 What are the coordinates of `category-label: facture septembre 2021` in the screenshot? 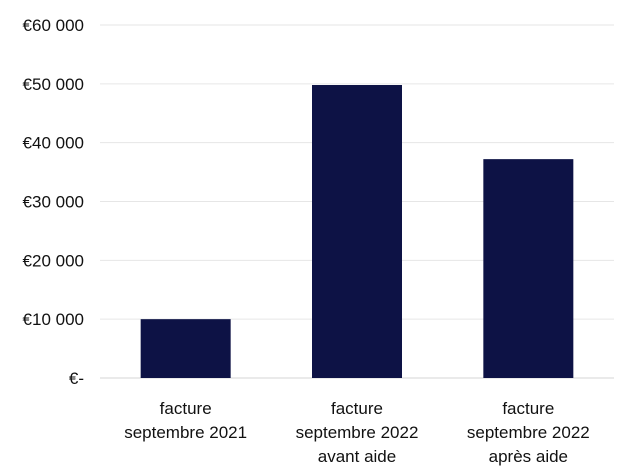 It's located at (185, 420).